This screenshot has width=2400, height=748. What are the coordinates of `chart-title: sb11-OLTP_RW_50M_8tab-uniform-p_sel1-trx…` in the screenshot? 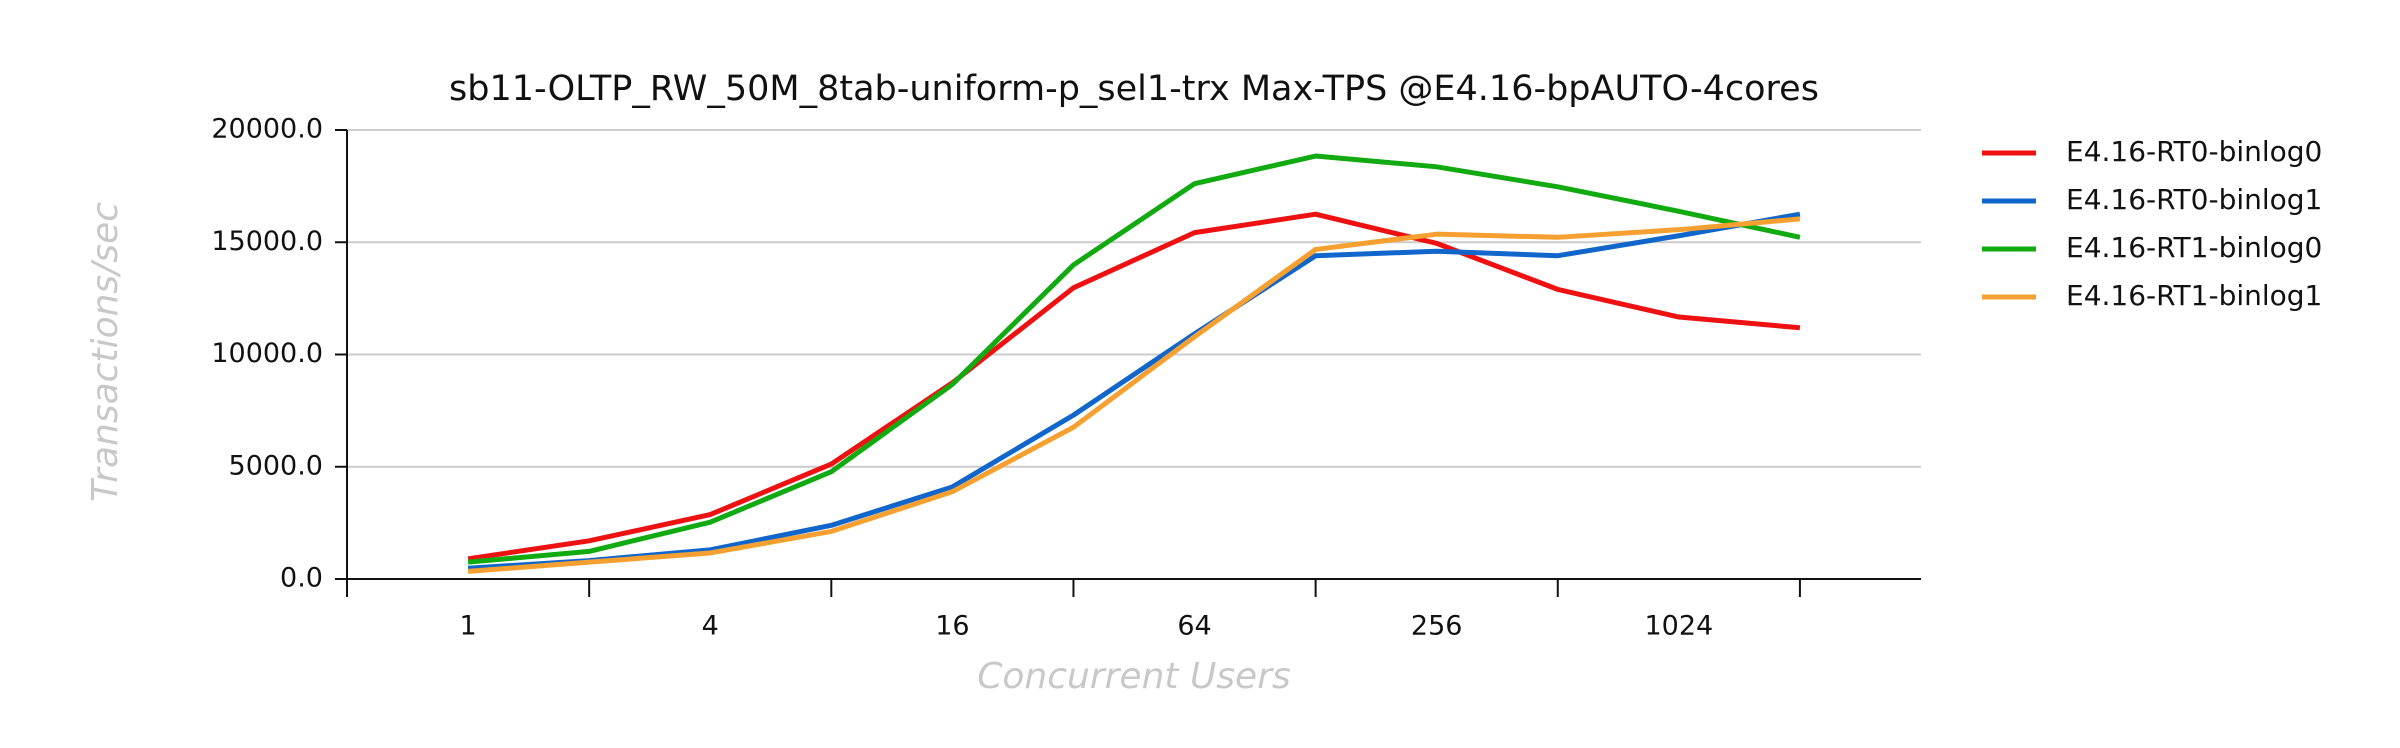 It's located at (1134, 89).